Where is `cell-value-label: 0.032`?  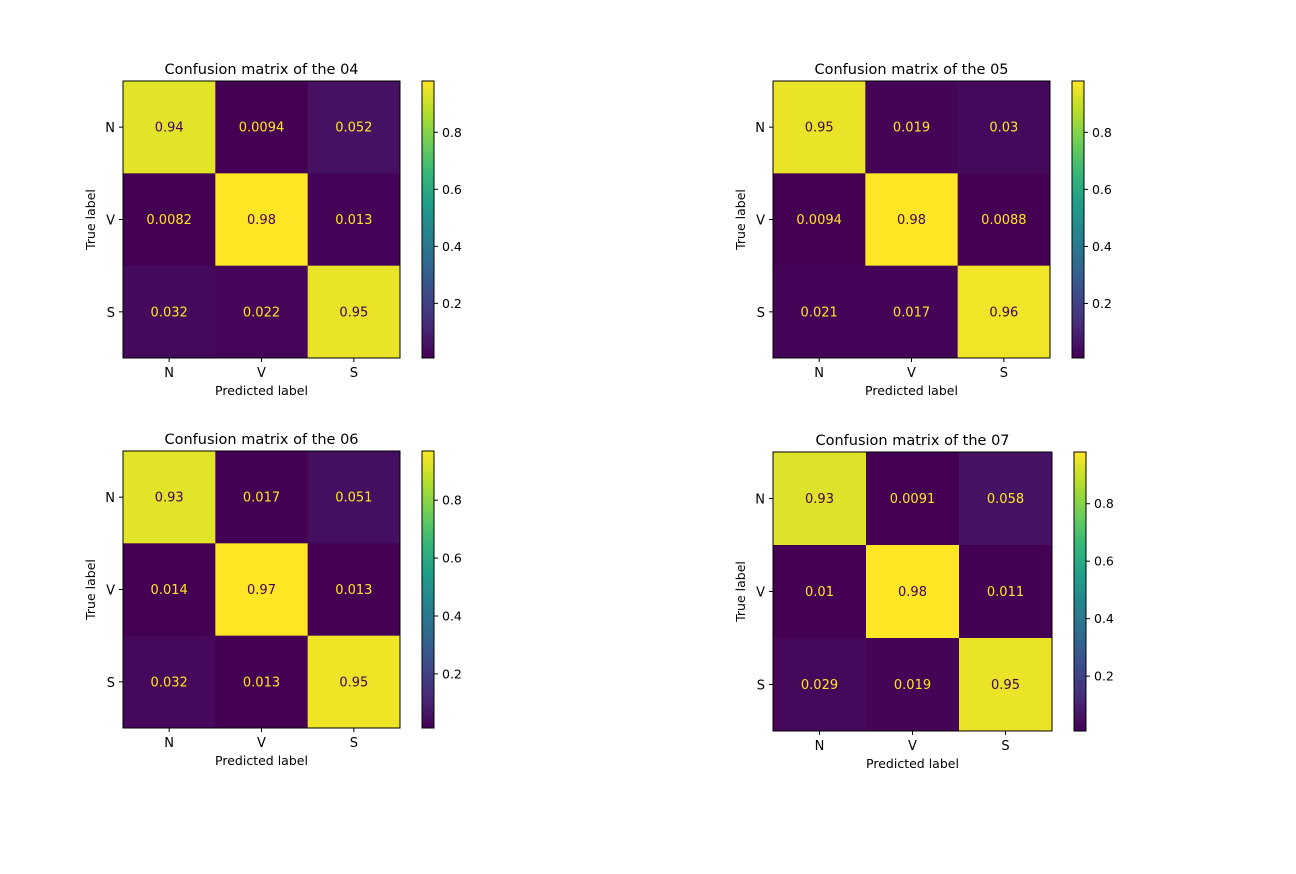 cell-value-label: 0.032 is located at coordinates (169, 312).